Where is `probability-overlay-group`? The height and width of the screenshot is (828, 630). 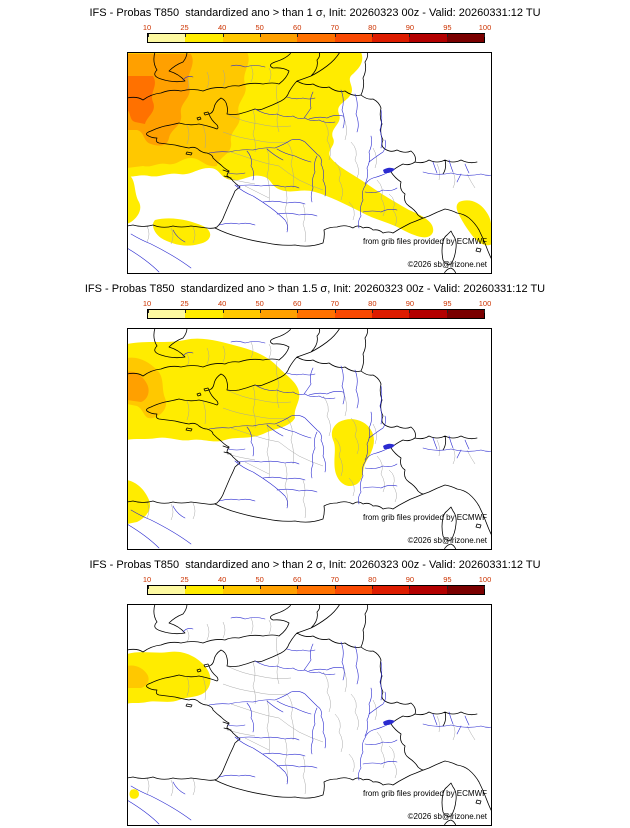 probability-overlay-group is located at coordinates (169, 725).